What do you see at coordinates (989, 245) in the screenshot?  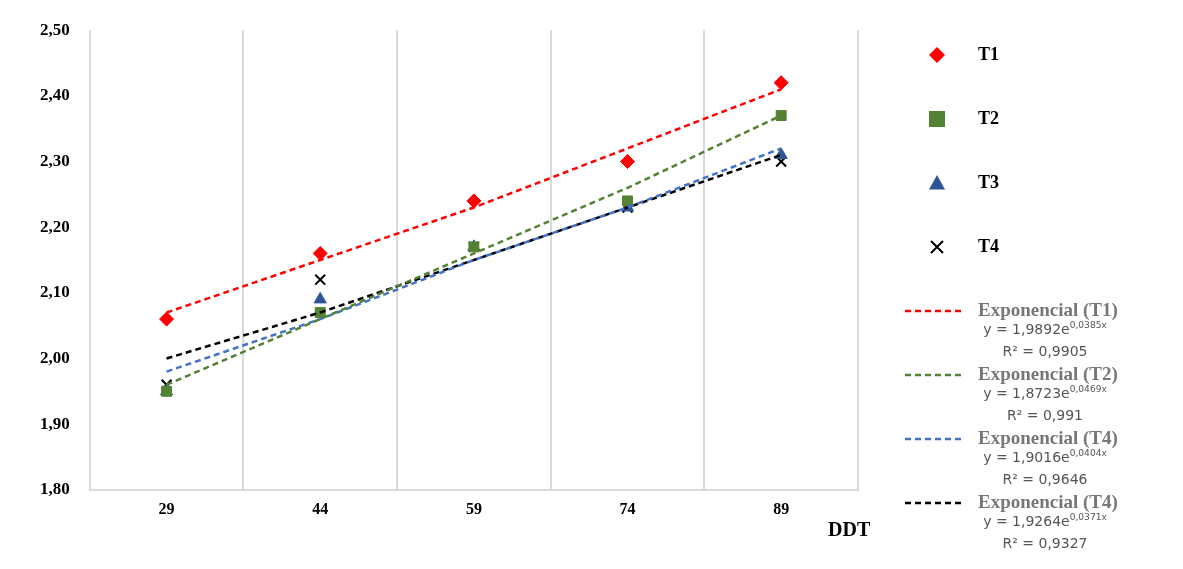 I see `legend-label: T4` at bounding box center [989, 245].